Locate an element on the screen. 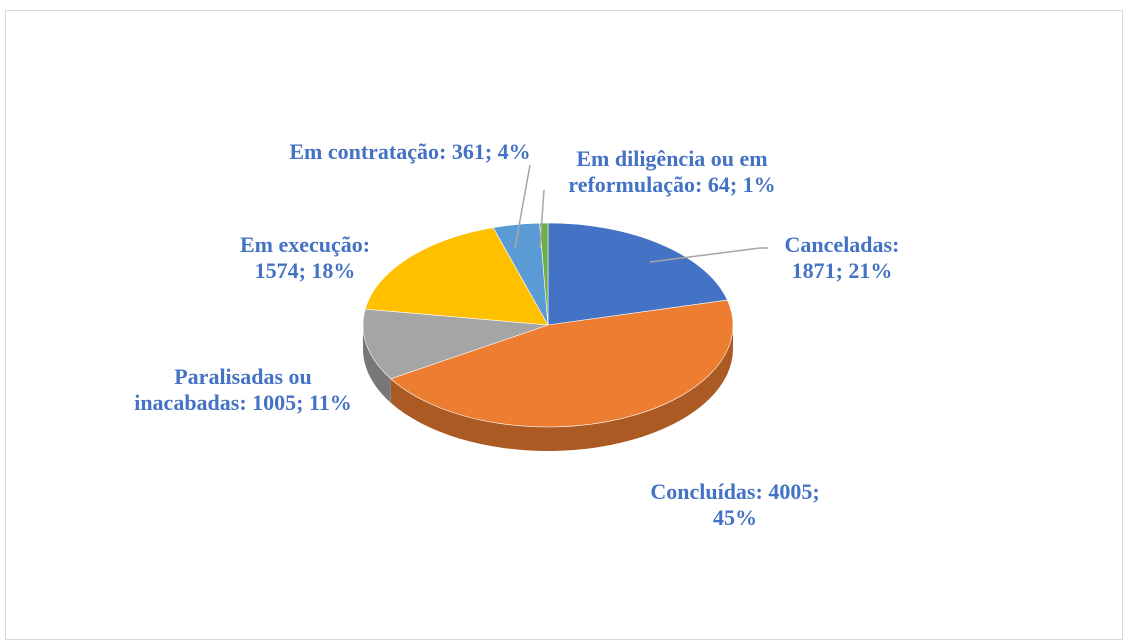 This screenshot has height=640, width=1130. data-label: Paralisadas ou inacabadas: 1005; 11% is located at coordinates (243, 389).